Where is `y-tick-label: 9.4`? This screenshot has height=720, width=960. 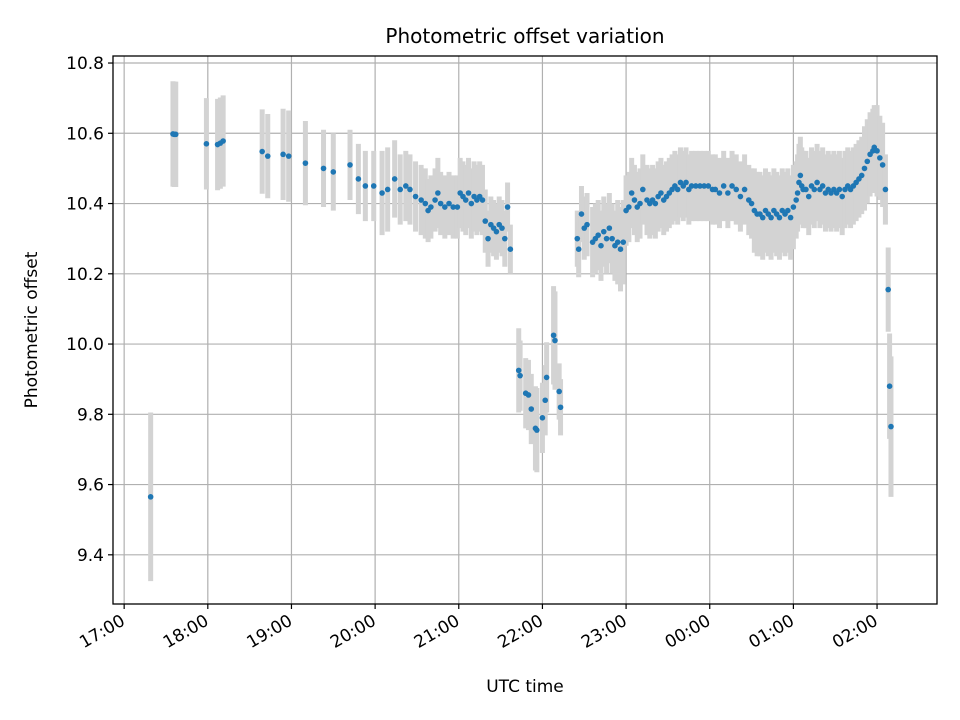 y-tick-label: 9.4 is located at coordinates (90, 556).